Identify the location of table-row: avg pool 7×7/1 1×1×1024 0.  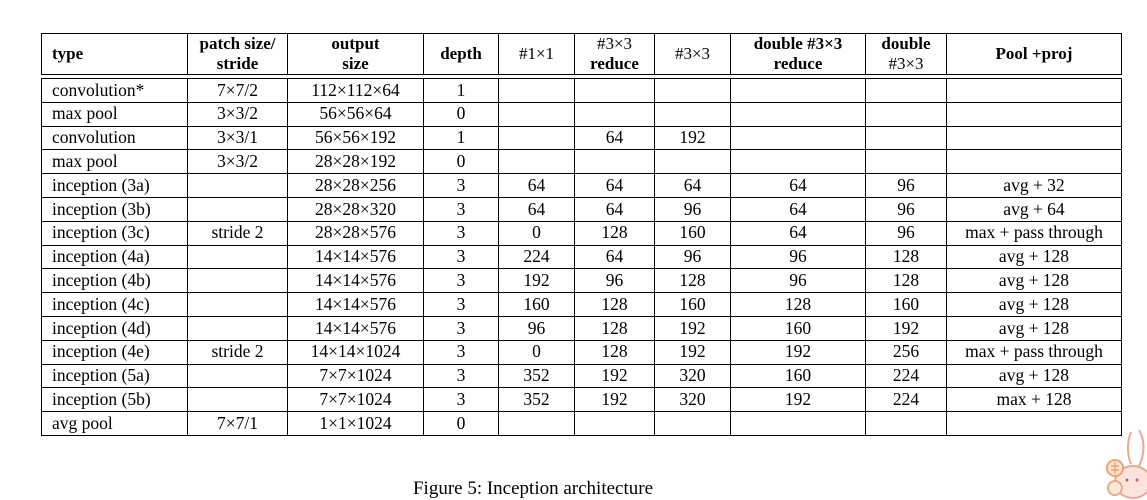
(581, 423).